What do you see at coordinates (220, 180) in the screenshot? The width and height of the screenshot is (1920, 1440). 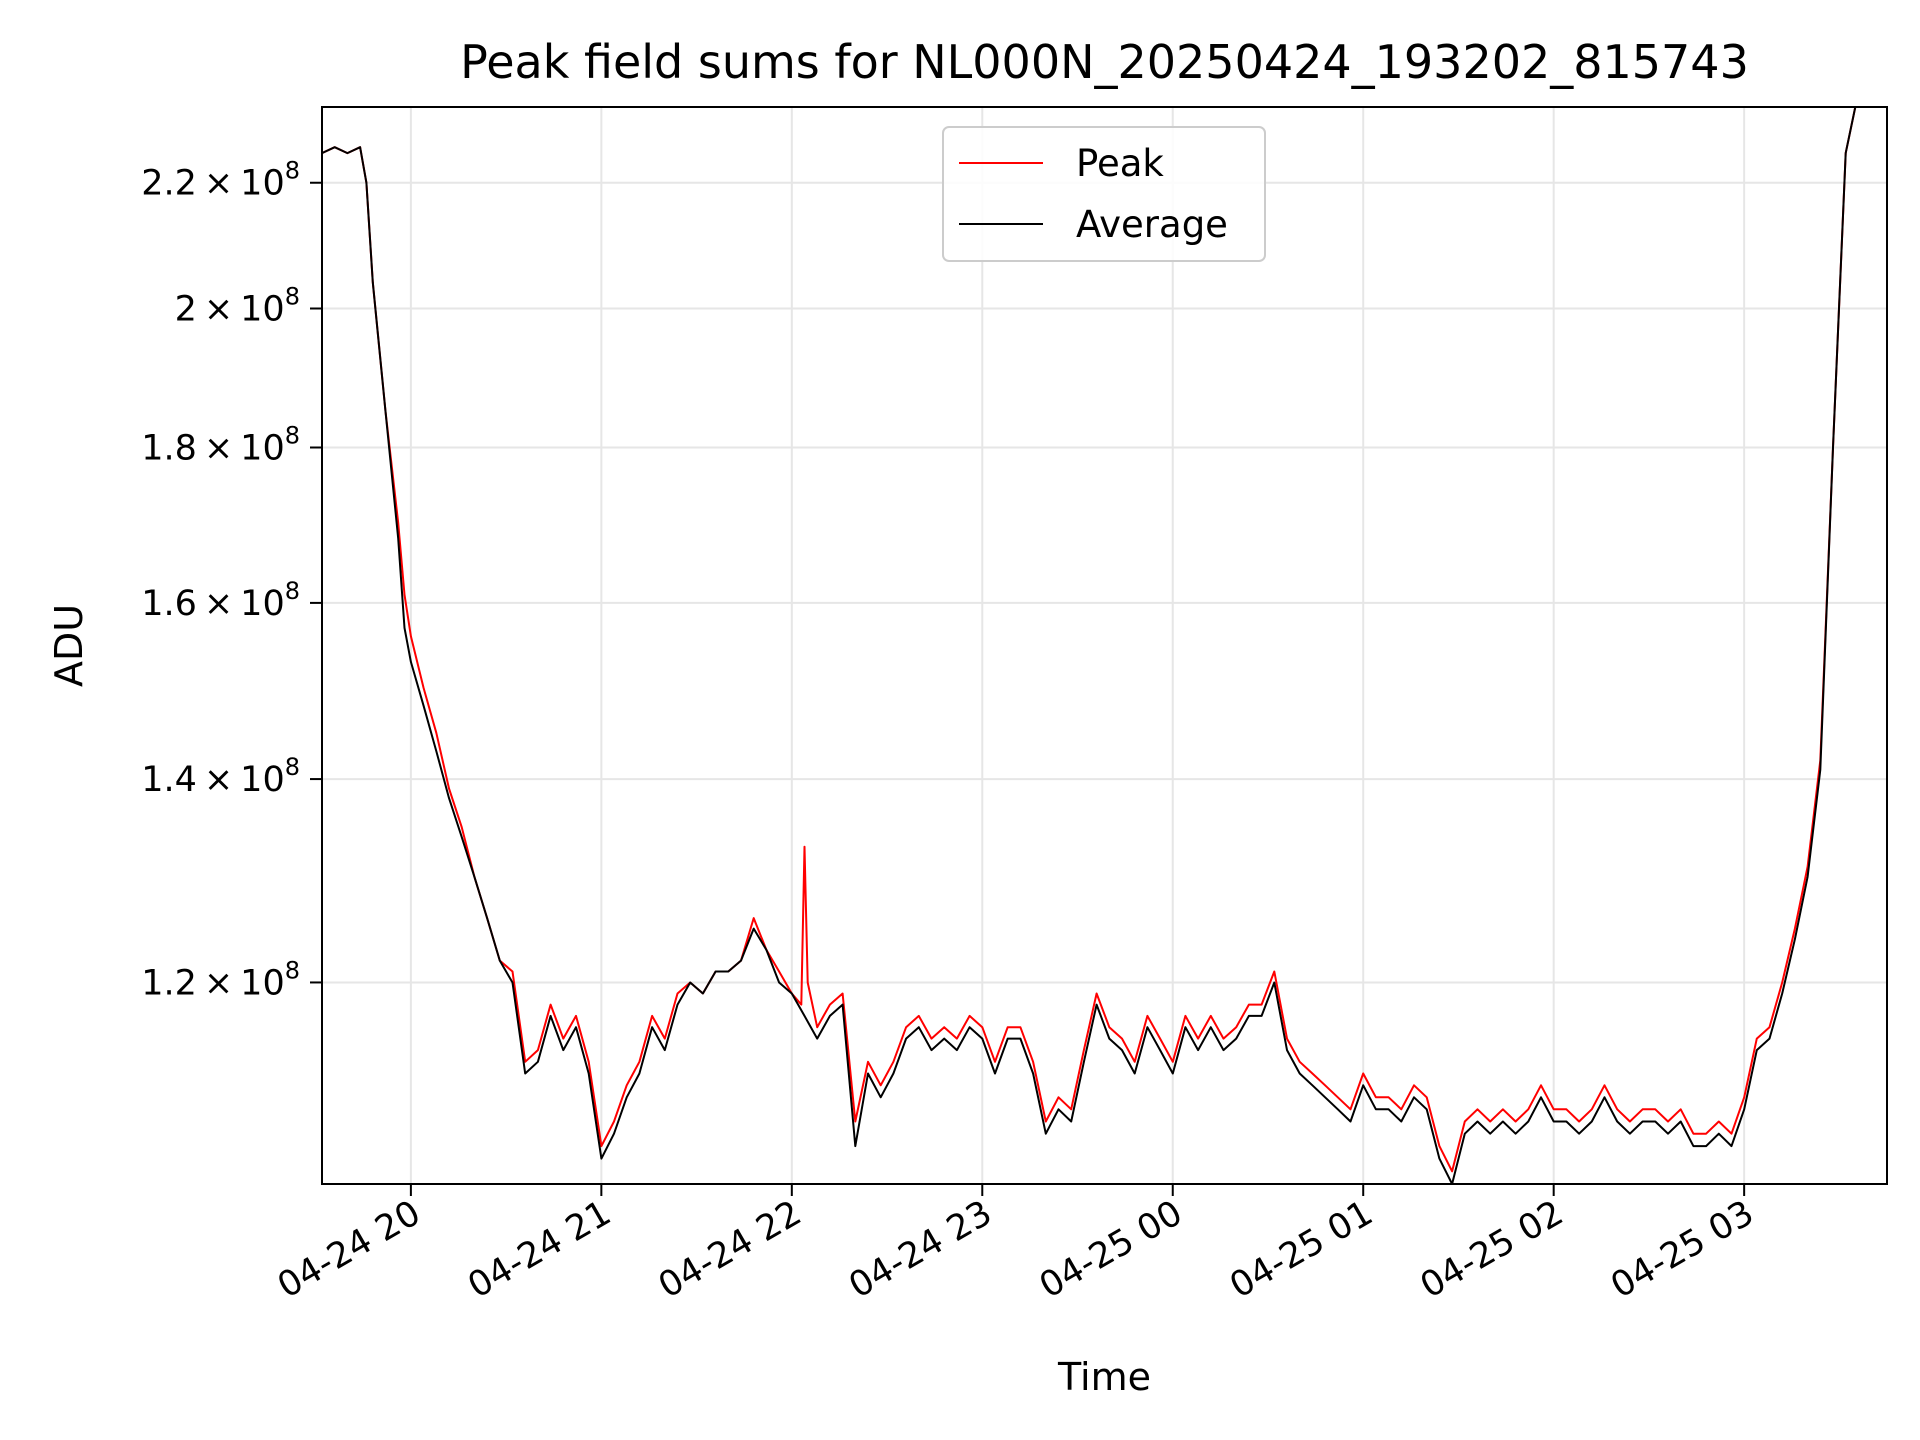 I see `y-tick-label: 2.2 × 108` at bounding box center [220, 180].